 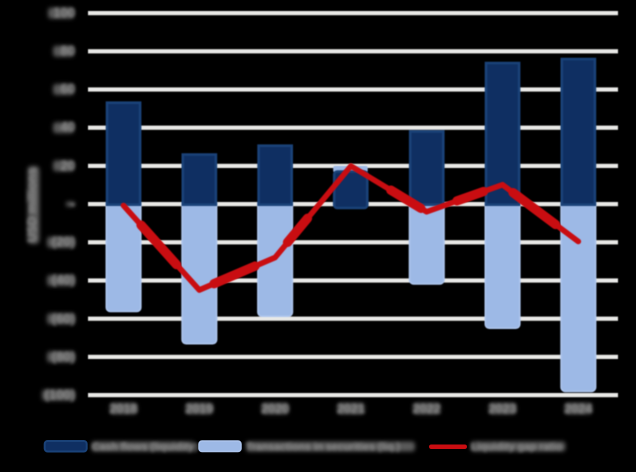 I want to click on svg-text: 20, so click(x=68, y=165).